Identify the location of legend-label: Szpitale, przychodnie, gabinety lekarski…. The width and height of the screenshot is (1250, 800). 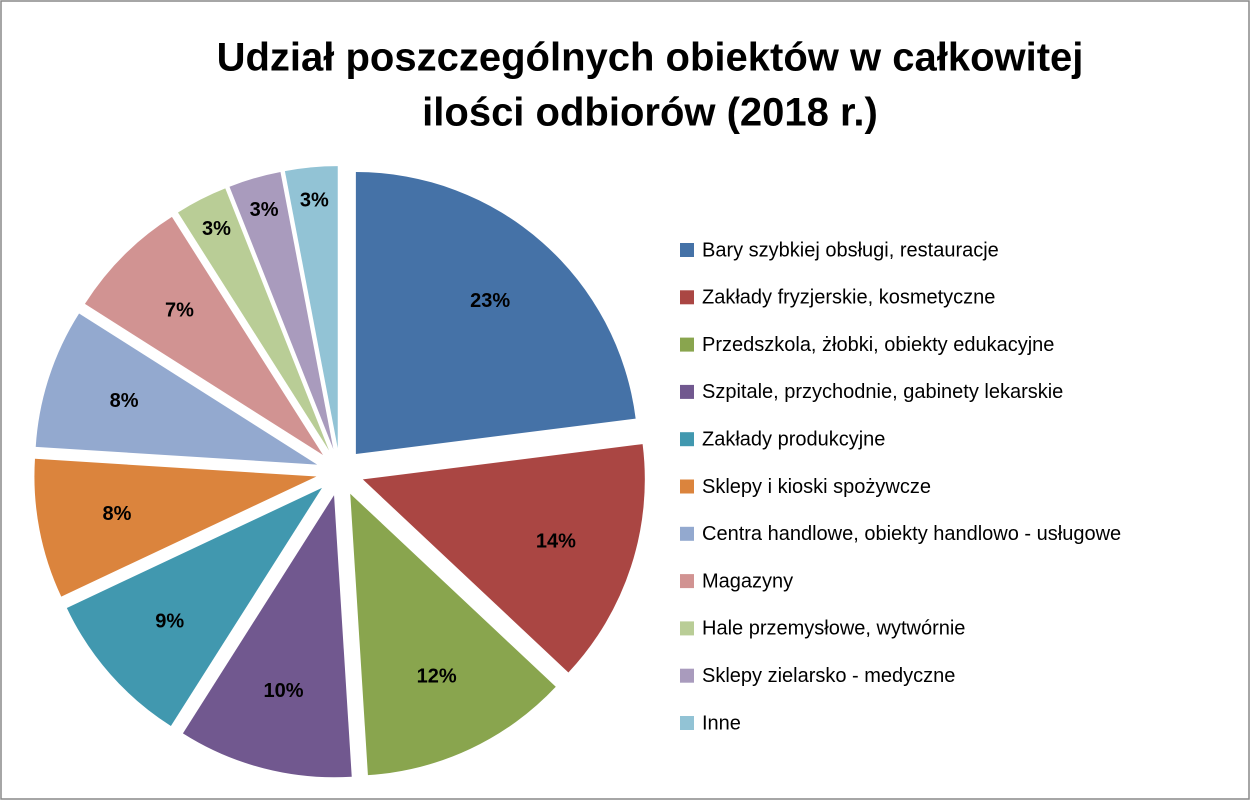
(882, 392).